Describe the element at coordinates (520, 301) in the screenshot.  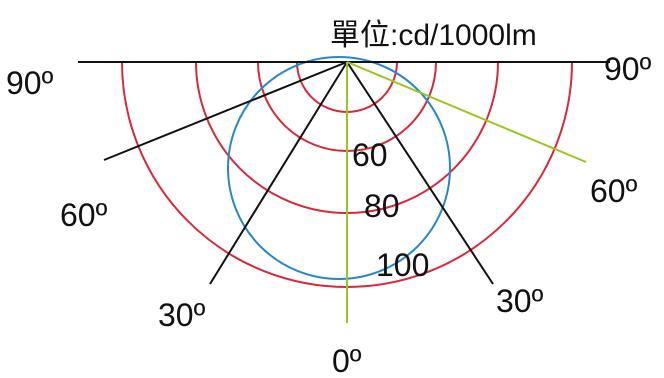
I see `angle-label-right-30: 30º` at that location.